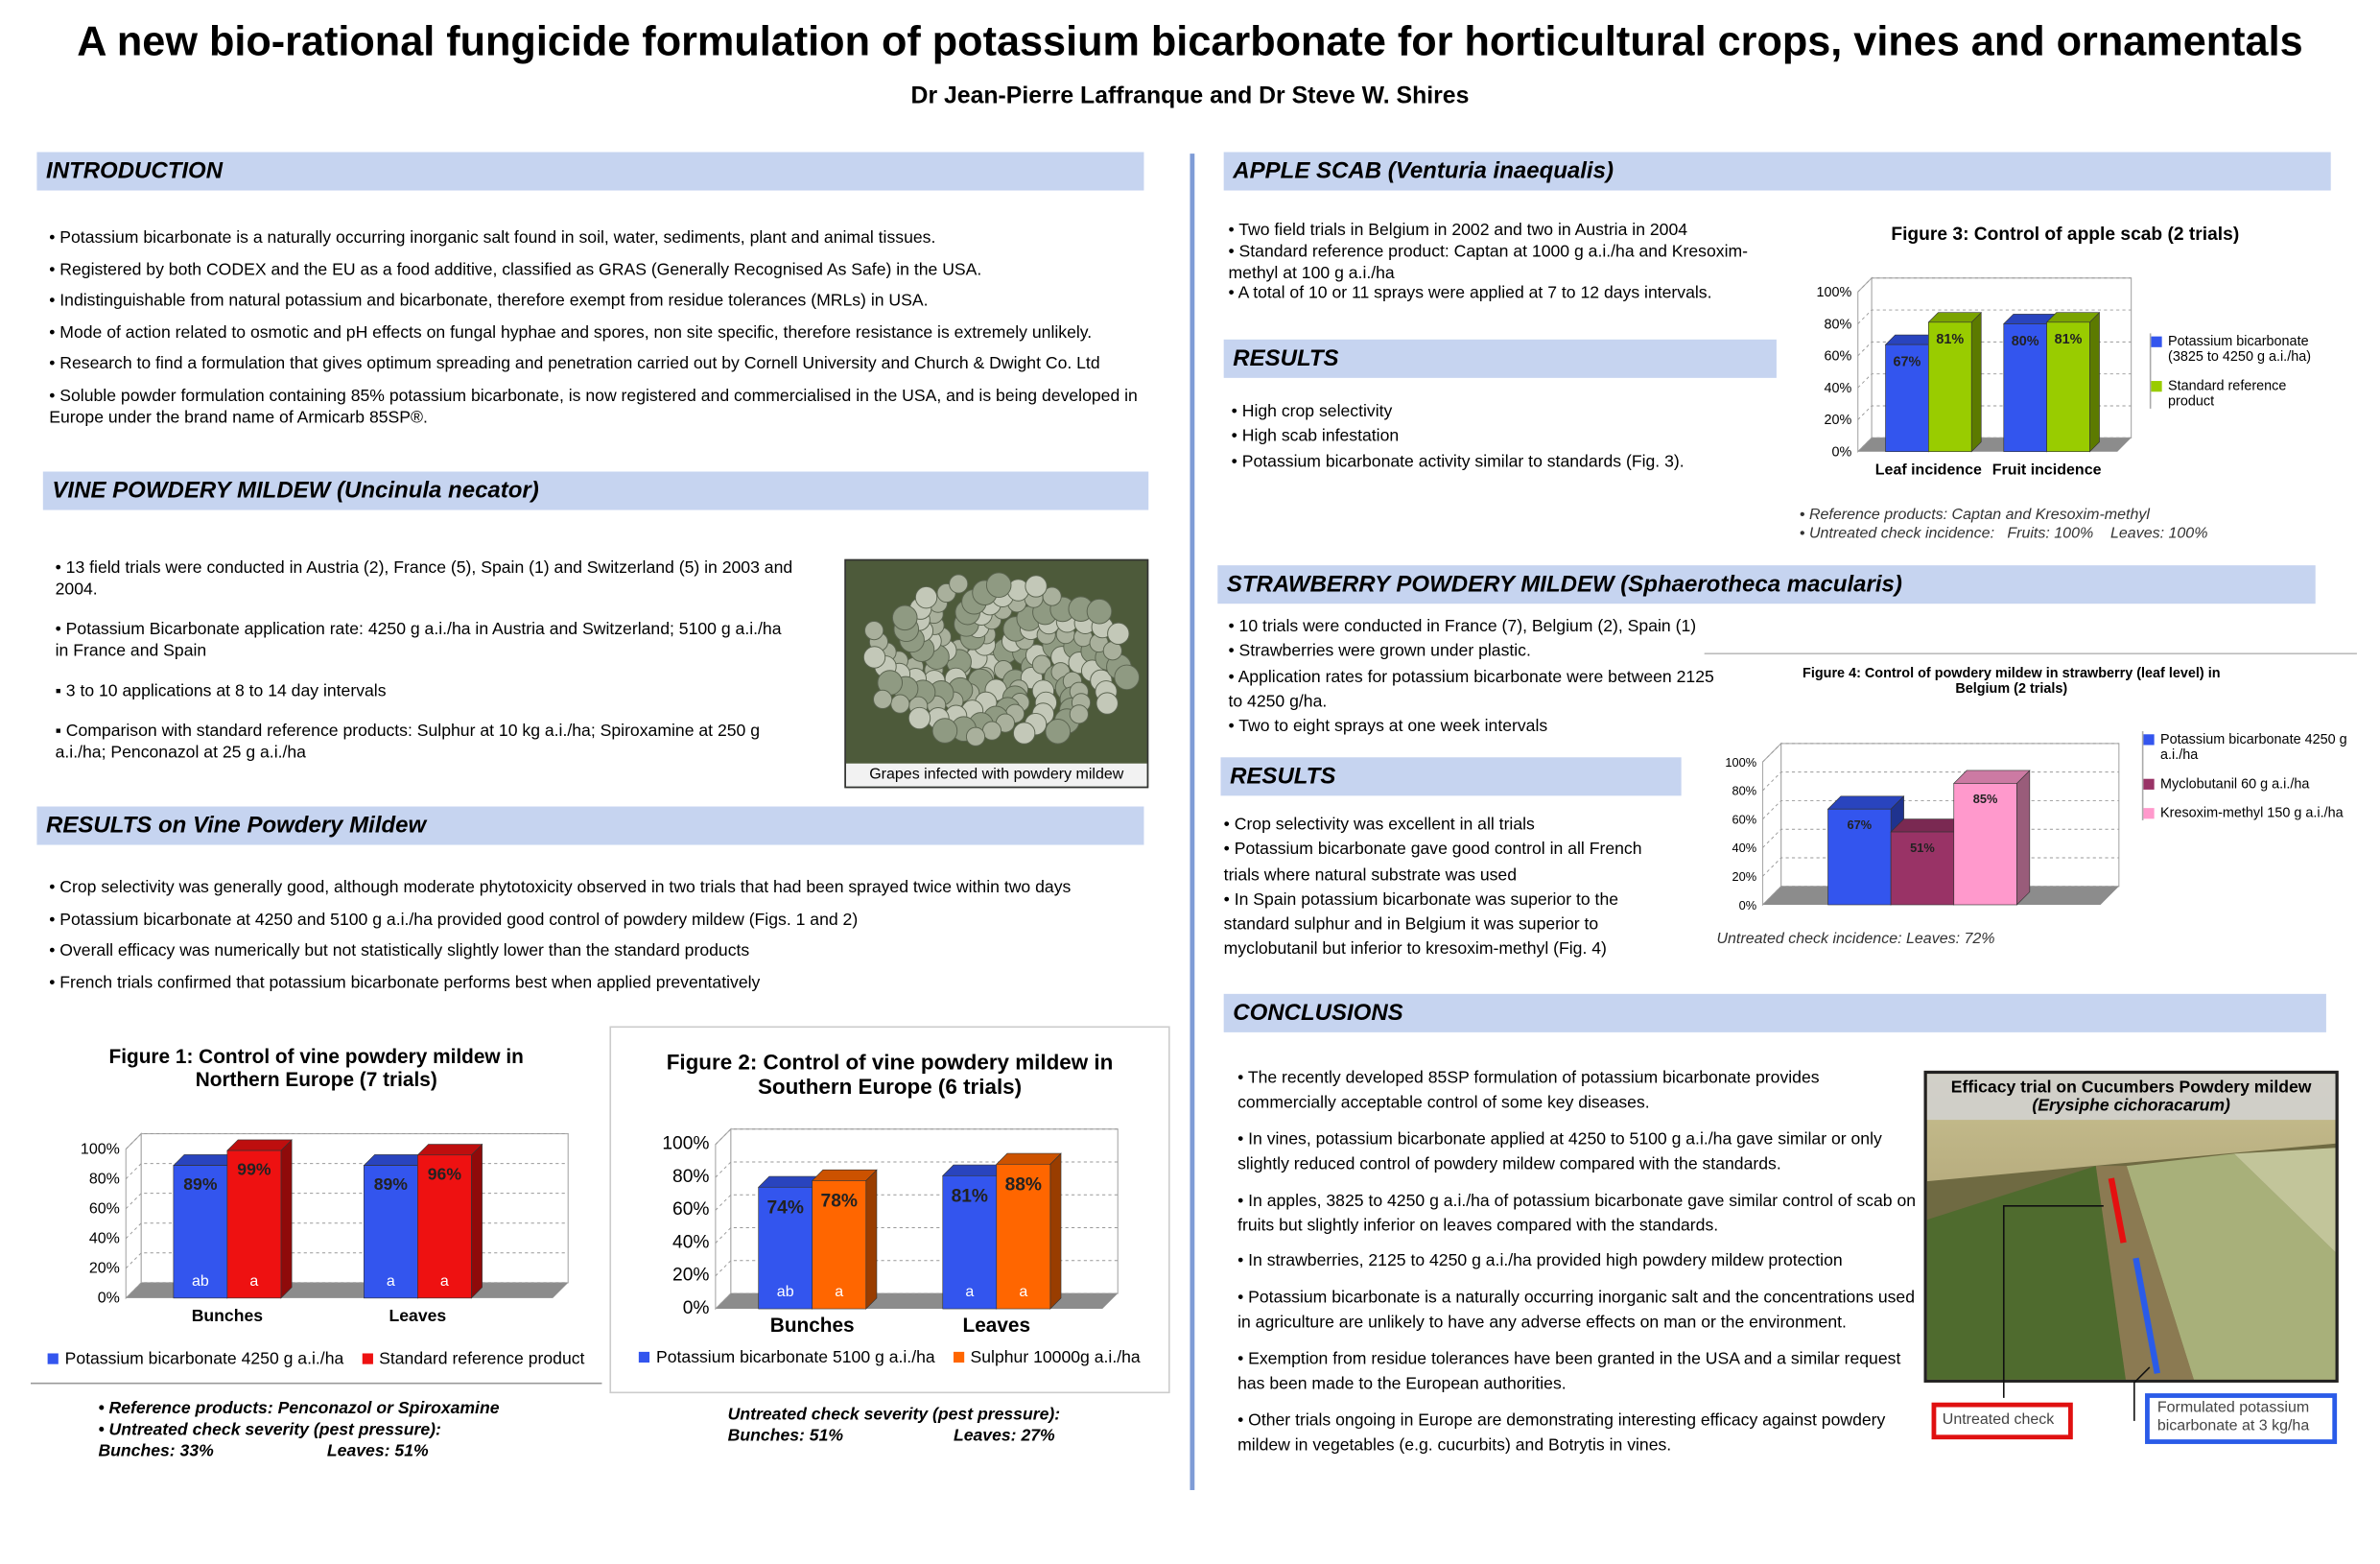 This screenshot has height=1564, width=2380. What do you see at coordinates (2142, 1393) in the screenshot?
I see `pointer-line` at bounding box center [2142, 1393].